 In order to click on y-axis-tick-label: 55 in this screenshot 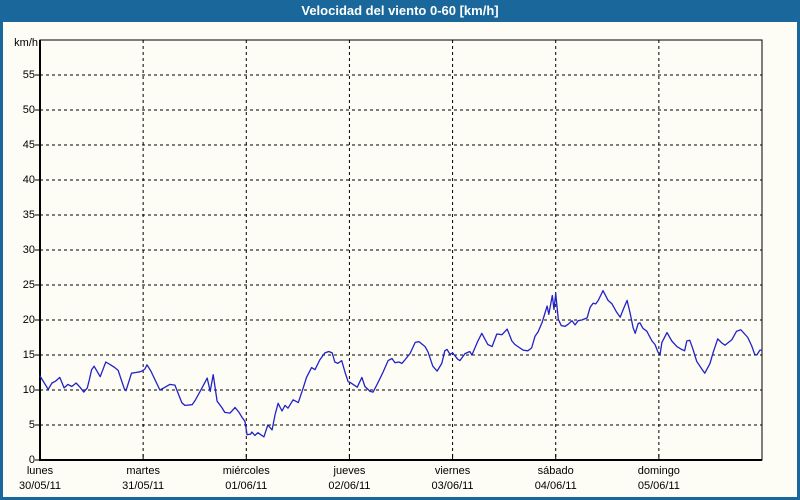, I will do `click(28, 75)`.